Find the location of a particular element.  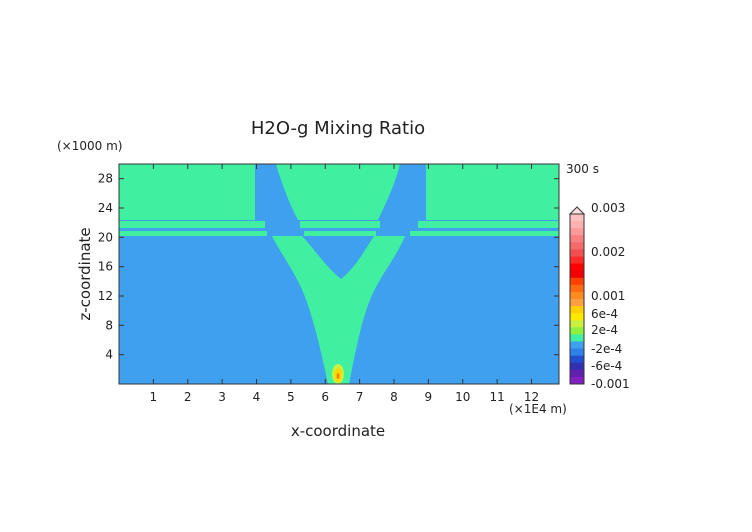

x-tick-label: 1 is located at coordinates (154, 397).